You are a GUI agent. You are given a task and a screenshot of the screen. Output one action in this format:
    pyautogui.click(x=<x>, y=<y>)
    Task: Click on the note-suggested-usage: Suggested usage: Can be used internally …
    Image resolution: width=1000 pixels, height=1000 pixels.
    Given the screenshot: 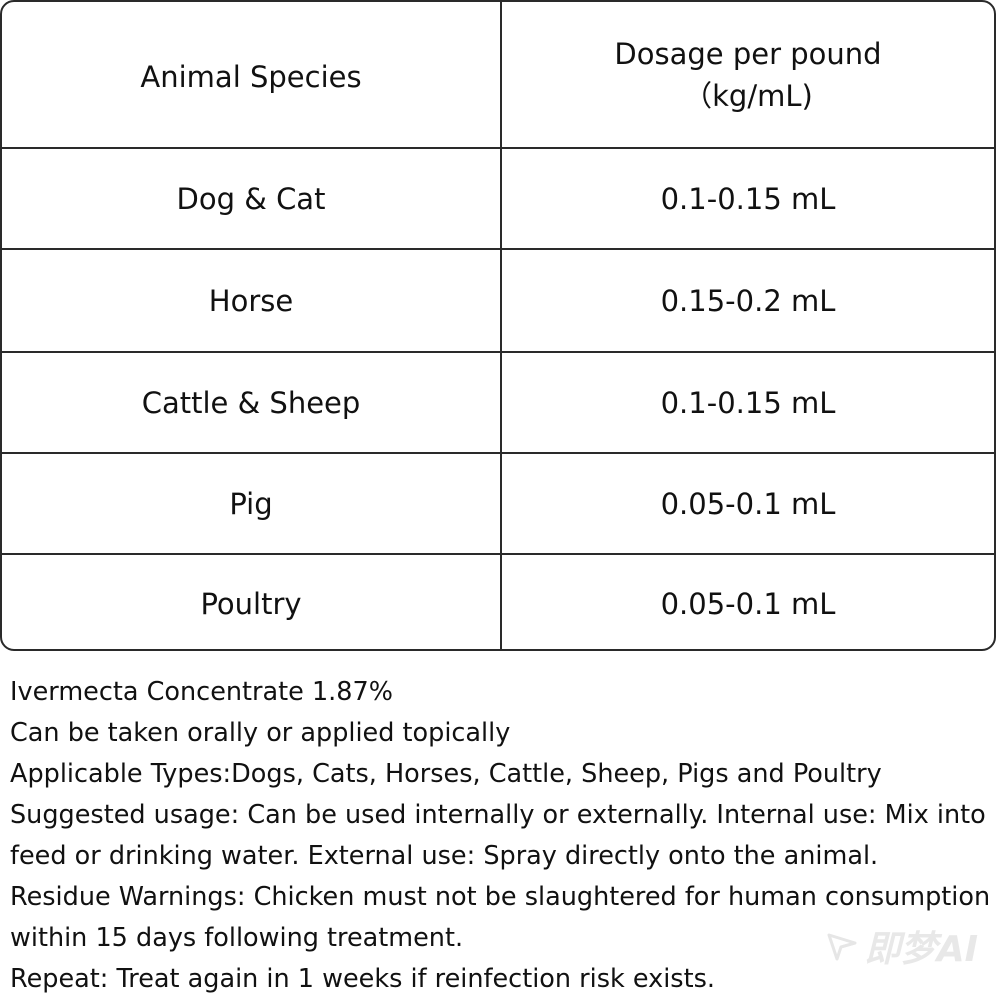 What is the action you would take?
    pyautogui.click(x=498, y=815)
    